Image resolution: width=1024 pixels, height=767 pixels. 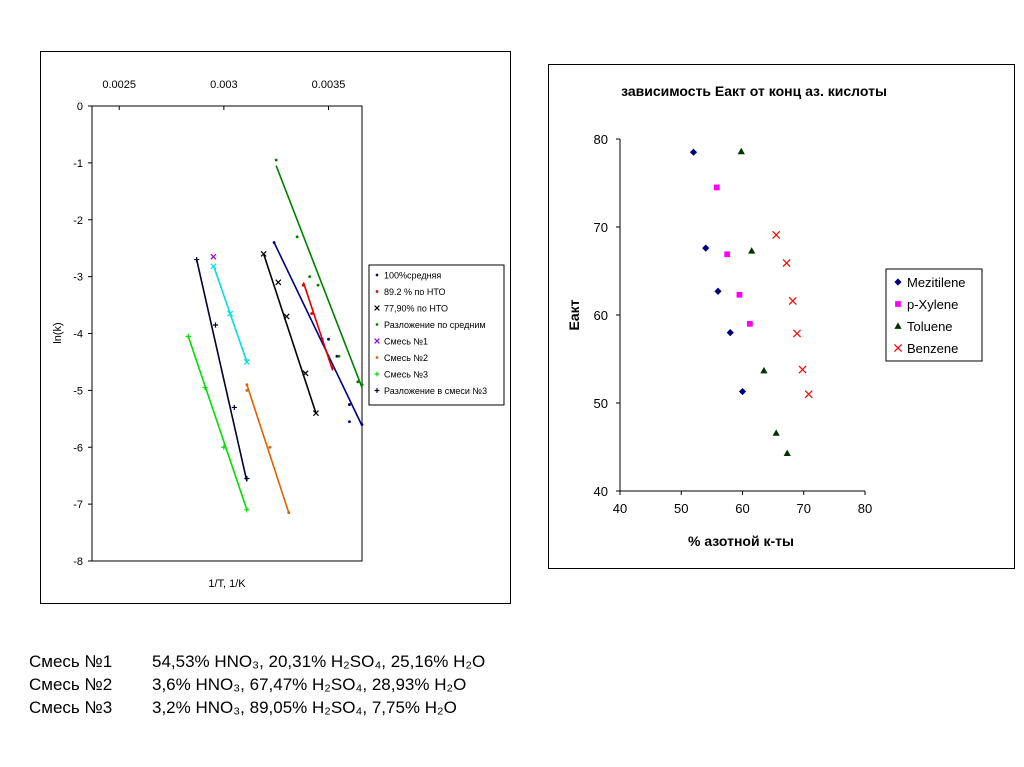 I want to click on y-tick-label: -2, so click(x=78, y=221).